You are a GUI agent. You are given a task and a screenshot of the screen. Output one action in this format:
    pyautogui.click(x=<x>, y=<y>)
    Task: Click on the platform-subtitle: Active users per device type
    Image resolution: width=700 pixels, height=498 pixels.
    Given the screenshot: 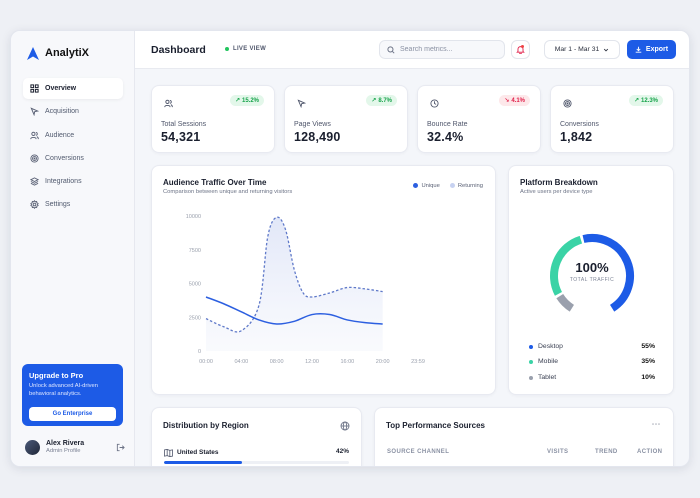 What is the action you would take?
    pyautogui.click(x=556, y=192)
    